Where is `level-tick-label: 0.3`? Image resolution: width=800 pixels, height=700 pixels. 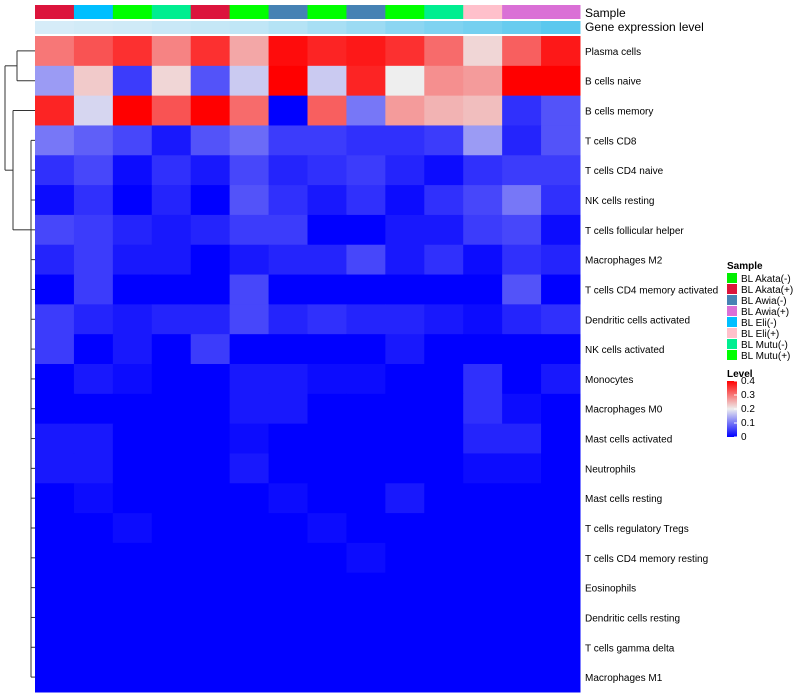
level-tick-label: 0.3 is located at coordinates (748, 395).